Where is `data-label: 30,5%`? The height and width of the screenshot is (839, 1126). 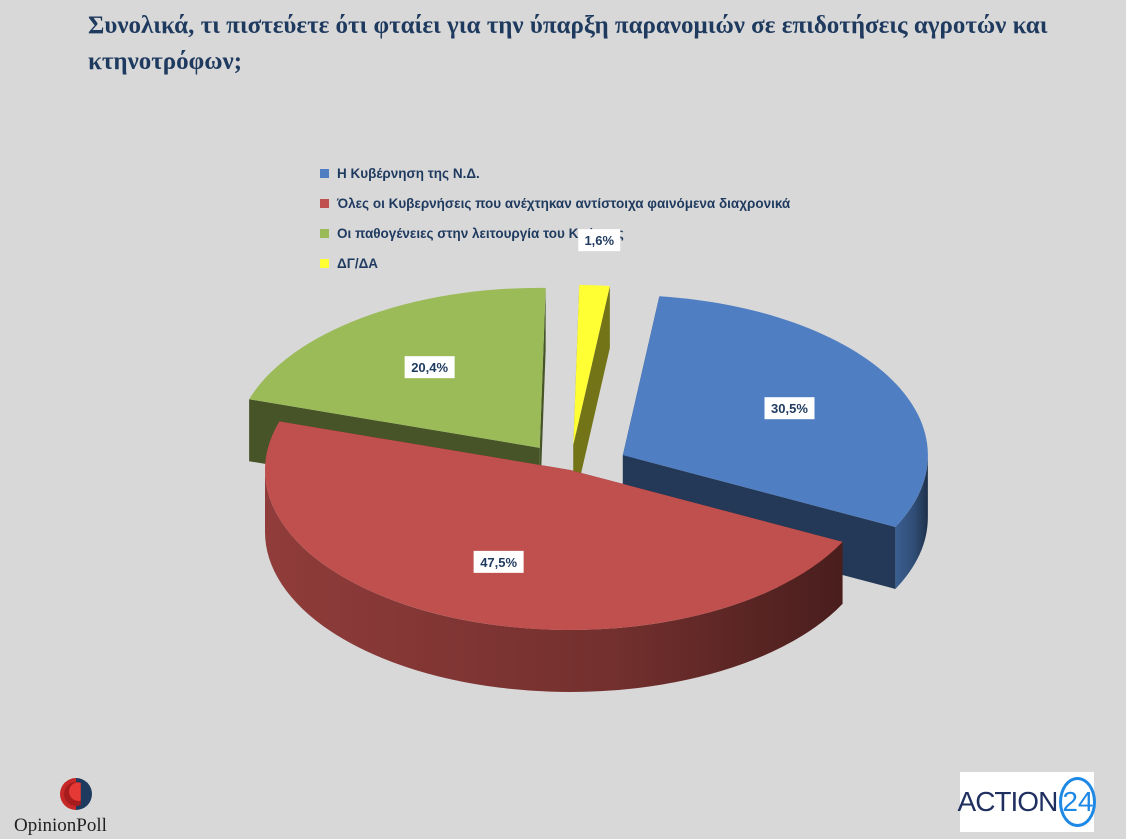 data-label: 30,5% is located at coordinates (789, 408).